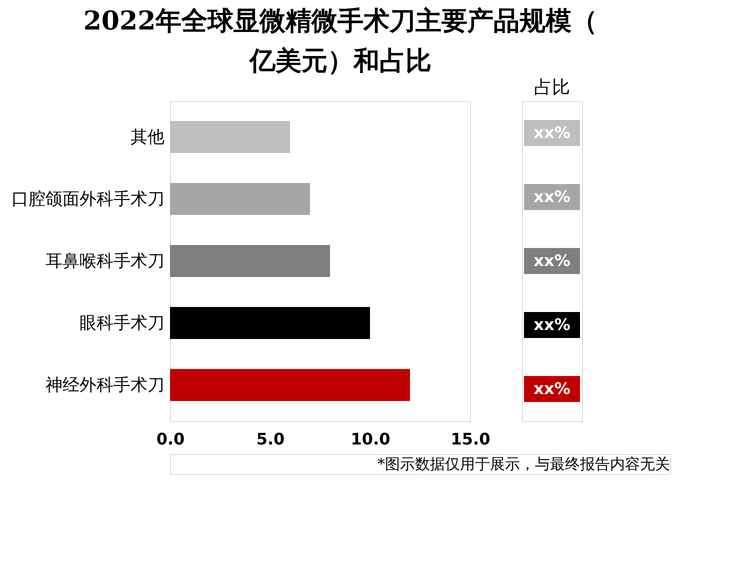 Image resolution: width=752 pixels, height=579 pixels. What do you see at coordinates (147, 138) in the screenshot?
I see `y-tick-label: 其他` at bounding box center [147, 138].